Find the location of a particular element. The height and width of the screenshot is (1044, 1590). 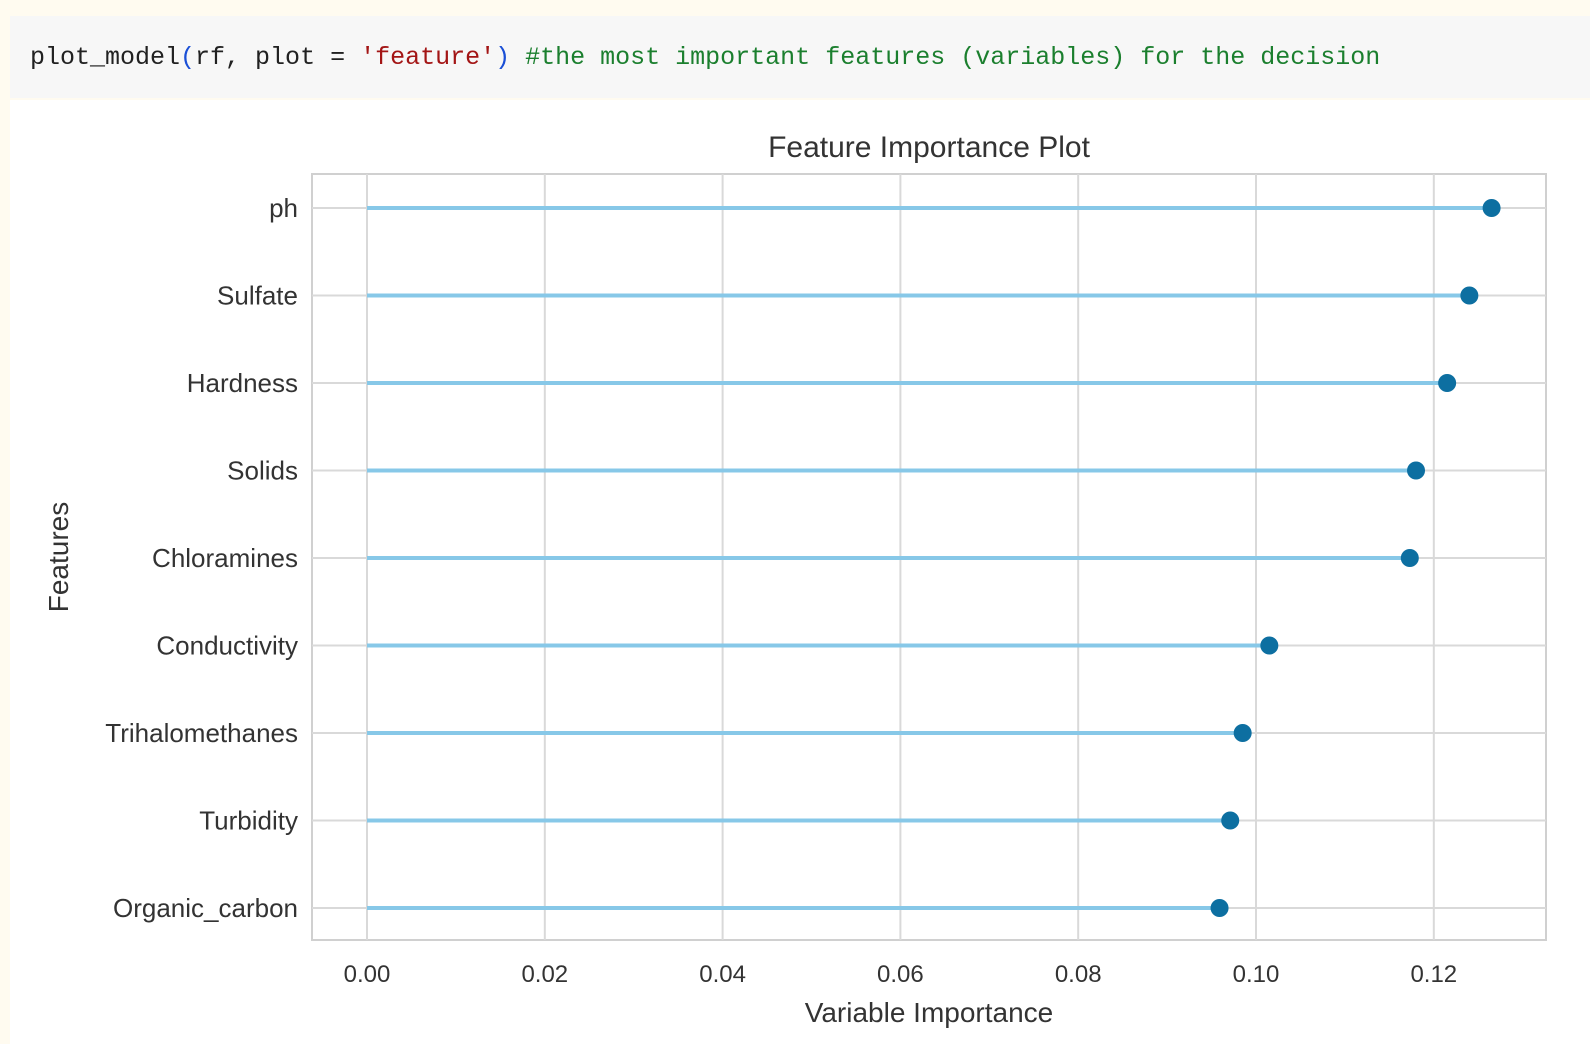

y-tick-label: Conductivity is located at coordinates (227, 646).